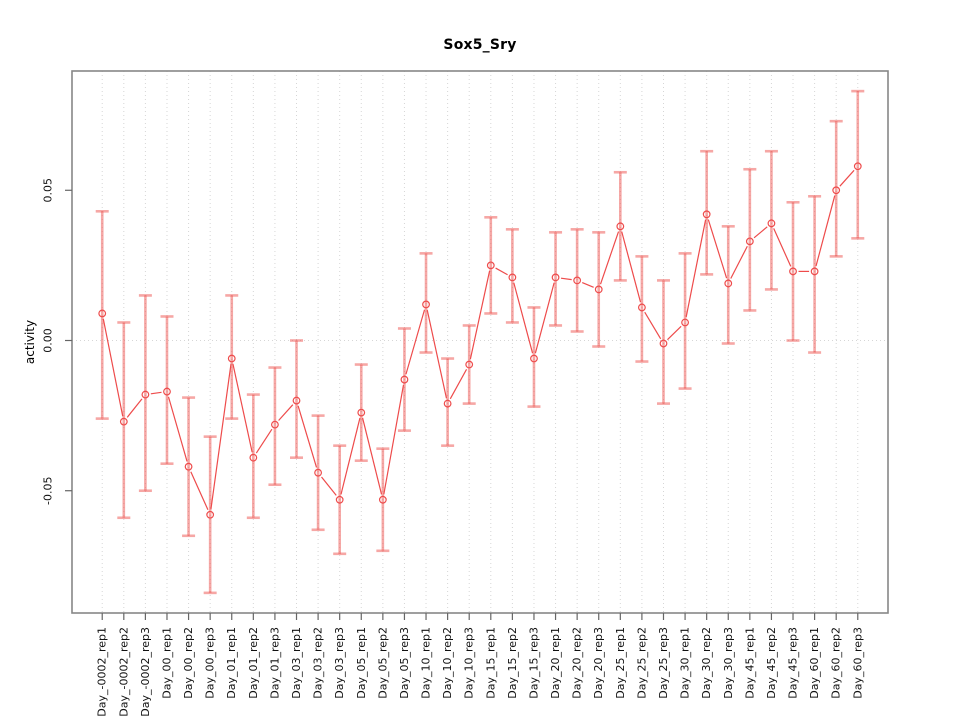 This screenshot has height=720, width=960. What do you see at coordinates (685, 663) in the screenshot?
I see `x-tick-label: Day_30_rep1` at bounding box center [685, 663].